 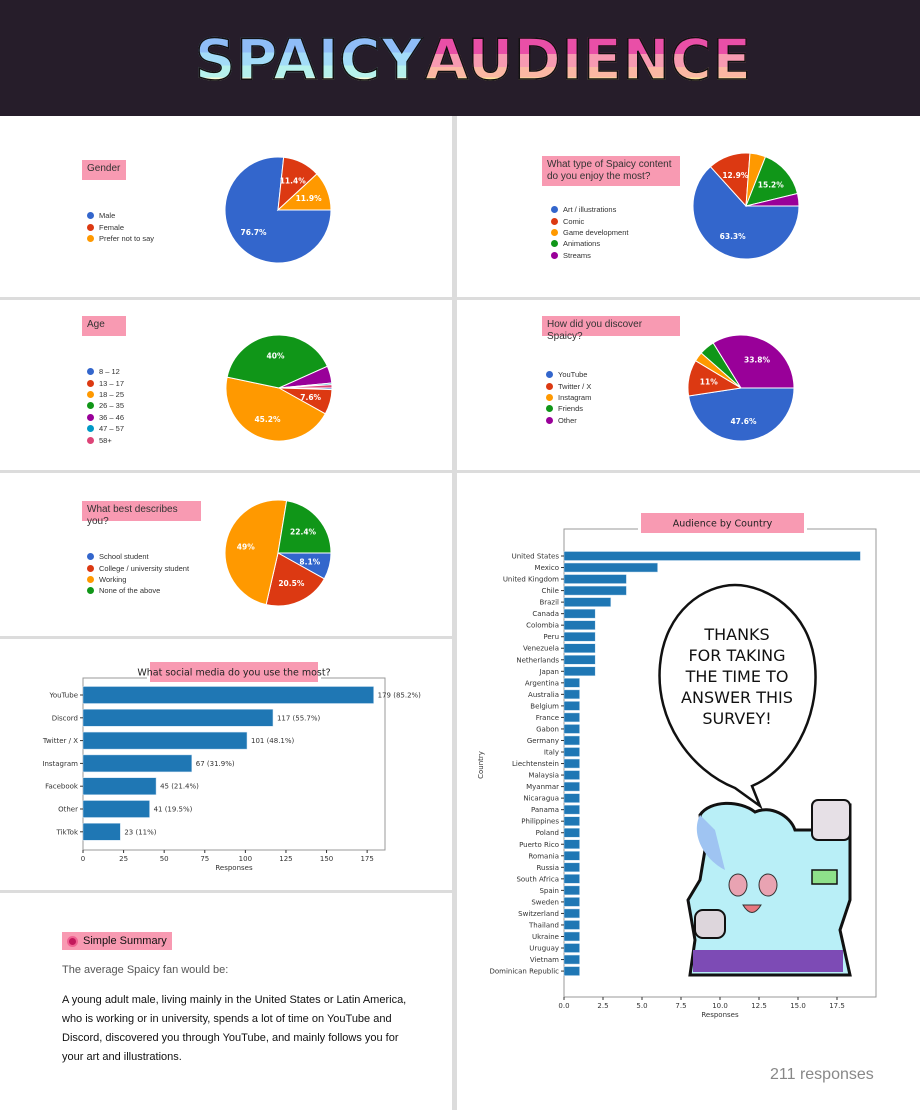 I want to click on age-slice-label: 45.2%, so click(x=267, y=419).